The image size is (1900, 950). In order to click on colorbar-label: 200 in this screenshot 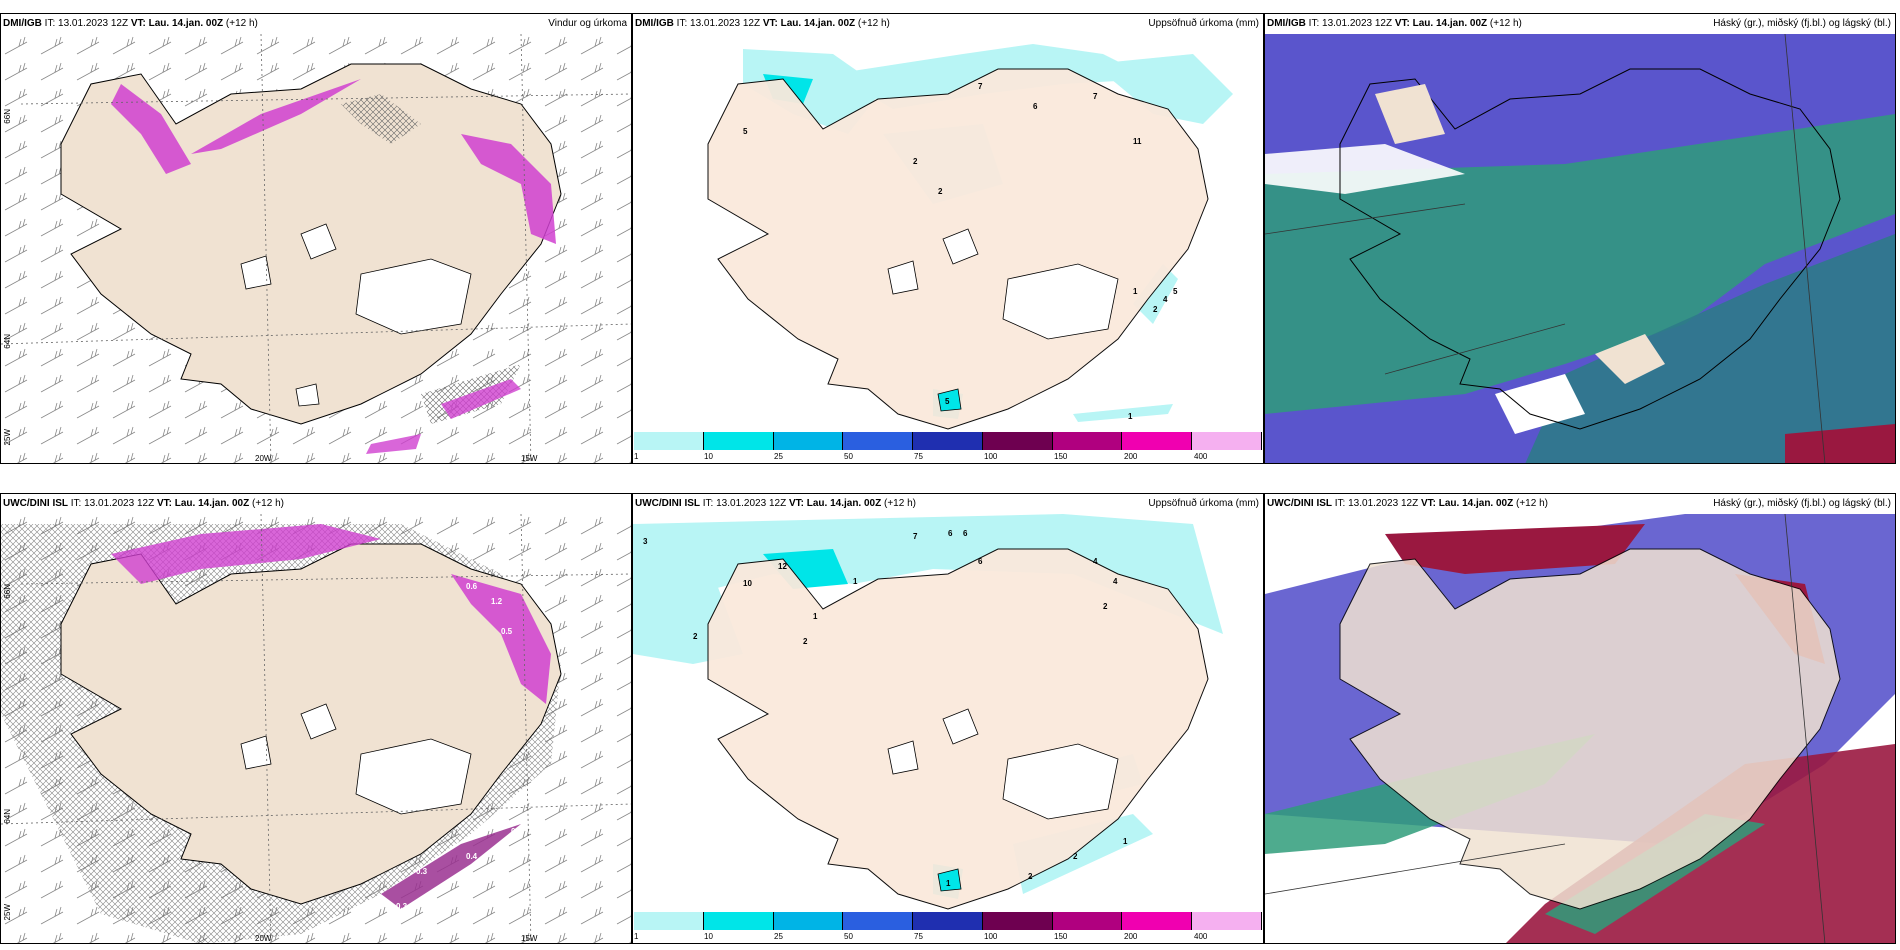, I will do `click(1131, 936)`.